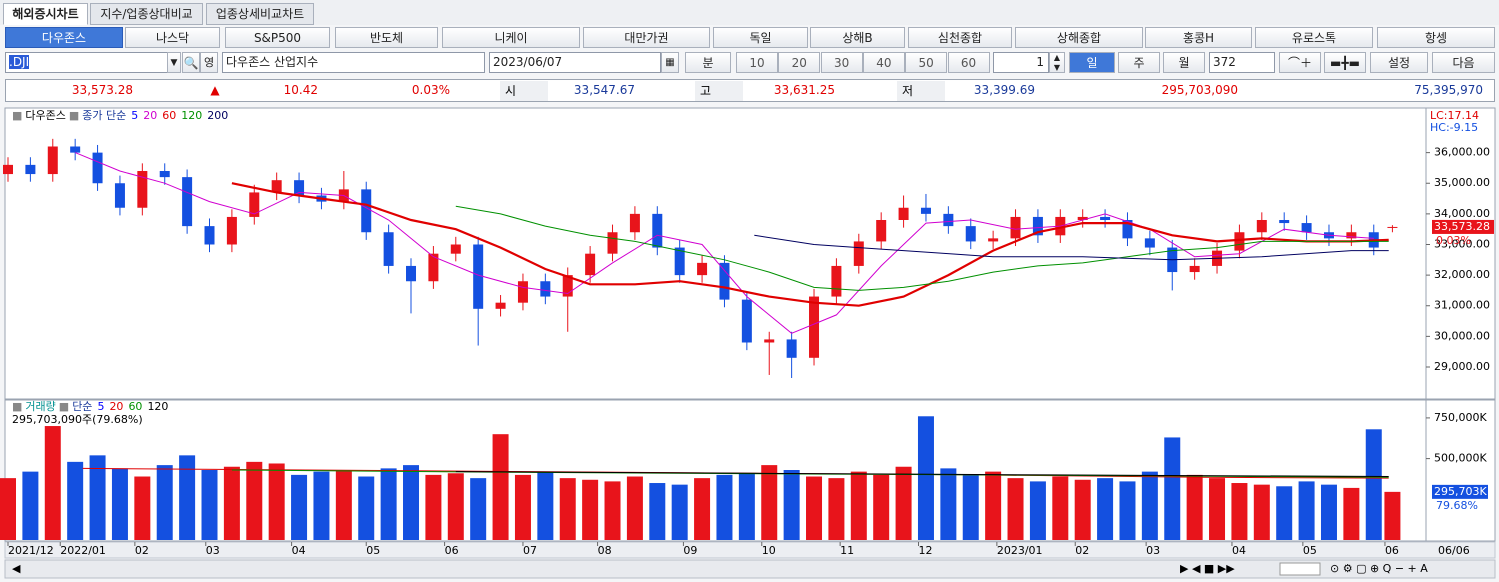 This screenshot has width=1499, height=582. What do you see at coordinates (45, 14) in the screenshot?
I see `tab: 해외증시차트` at bounding box center [45, 14].